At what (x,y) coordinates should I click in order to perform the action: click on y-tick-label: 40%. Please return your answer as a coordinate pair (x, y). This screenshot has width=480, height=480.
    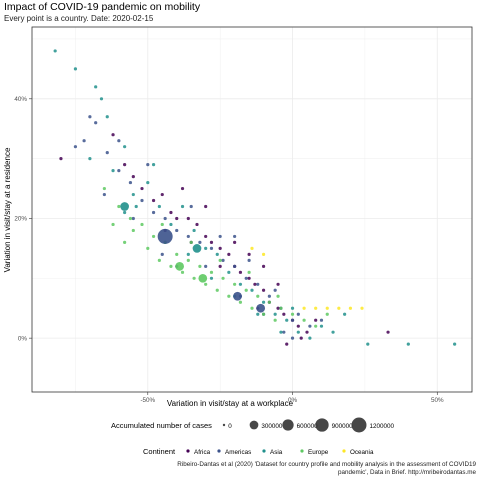
    Looking at the image, I should click on (20, 99).